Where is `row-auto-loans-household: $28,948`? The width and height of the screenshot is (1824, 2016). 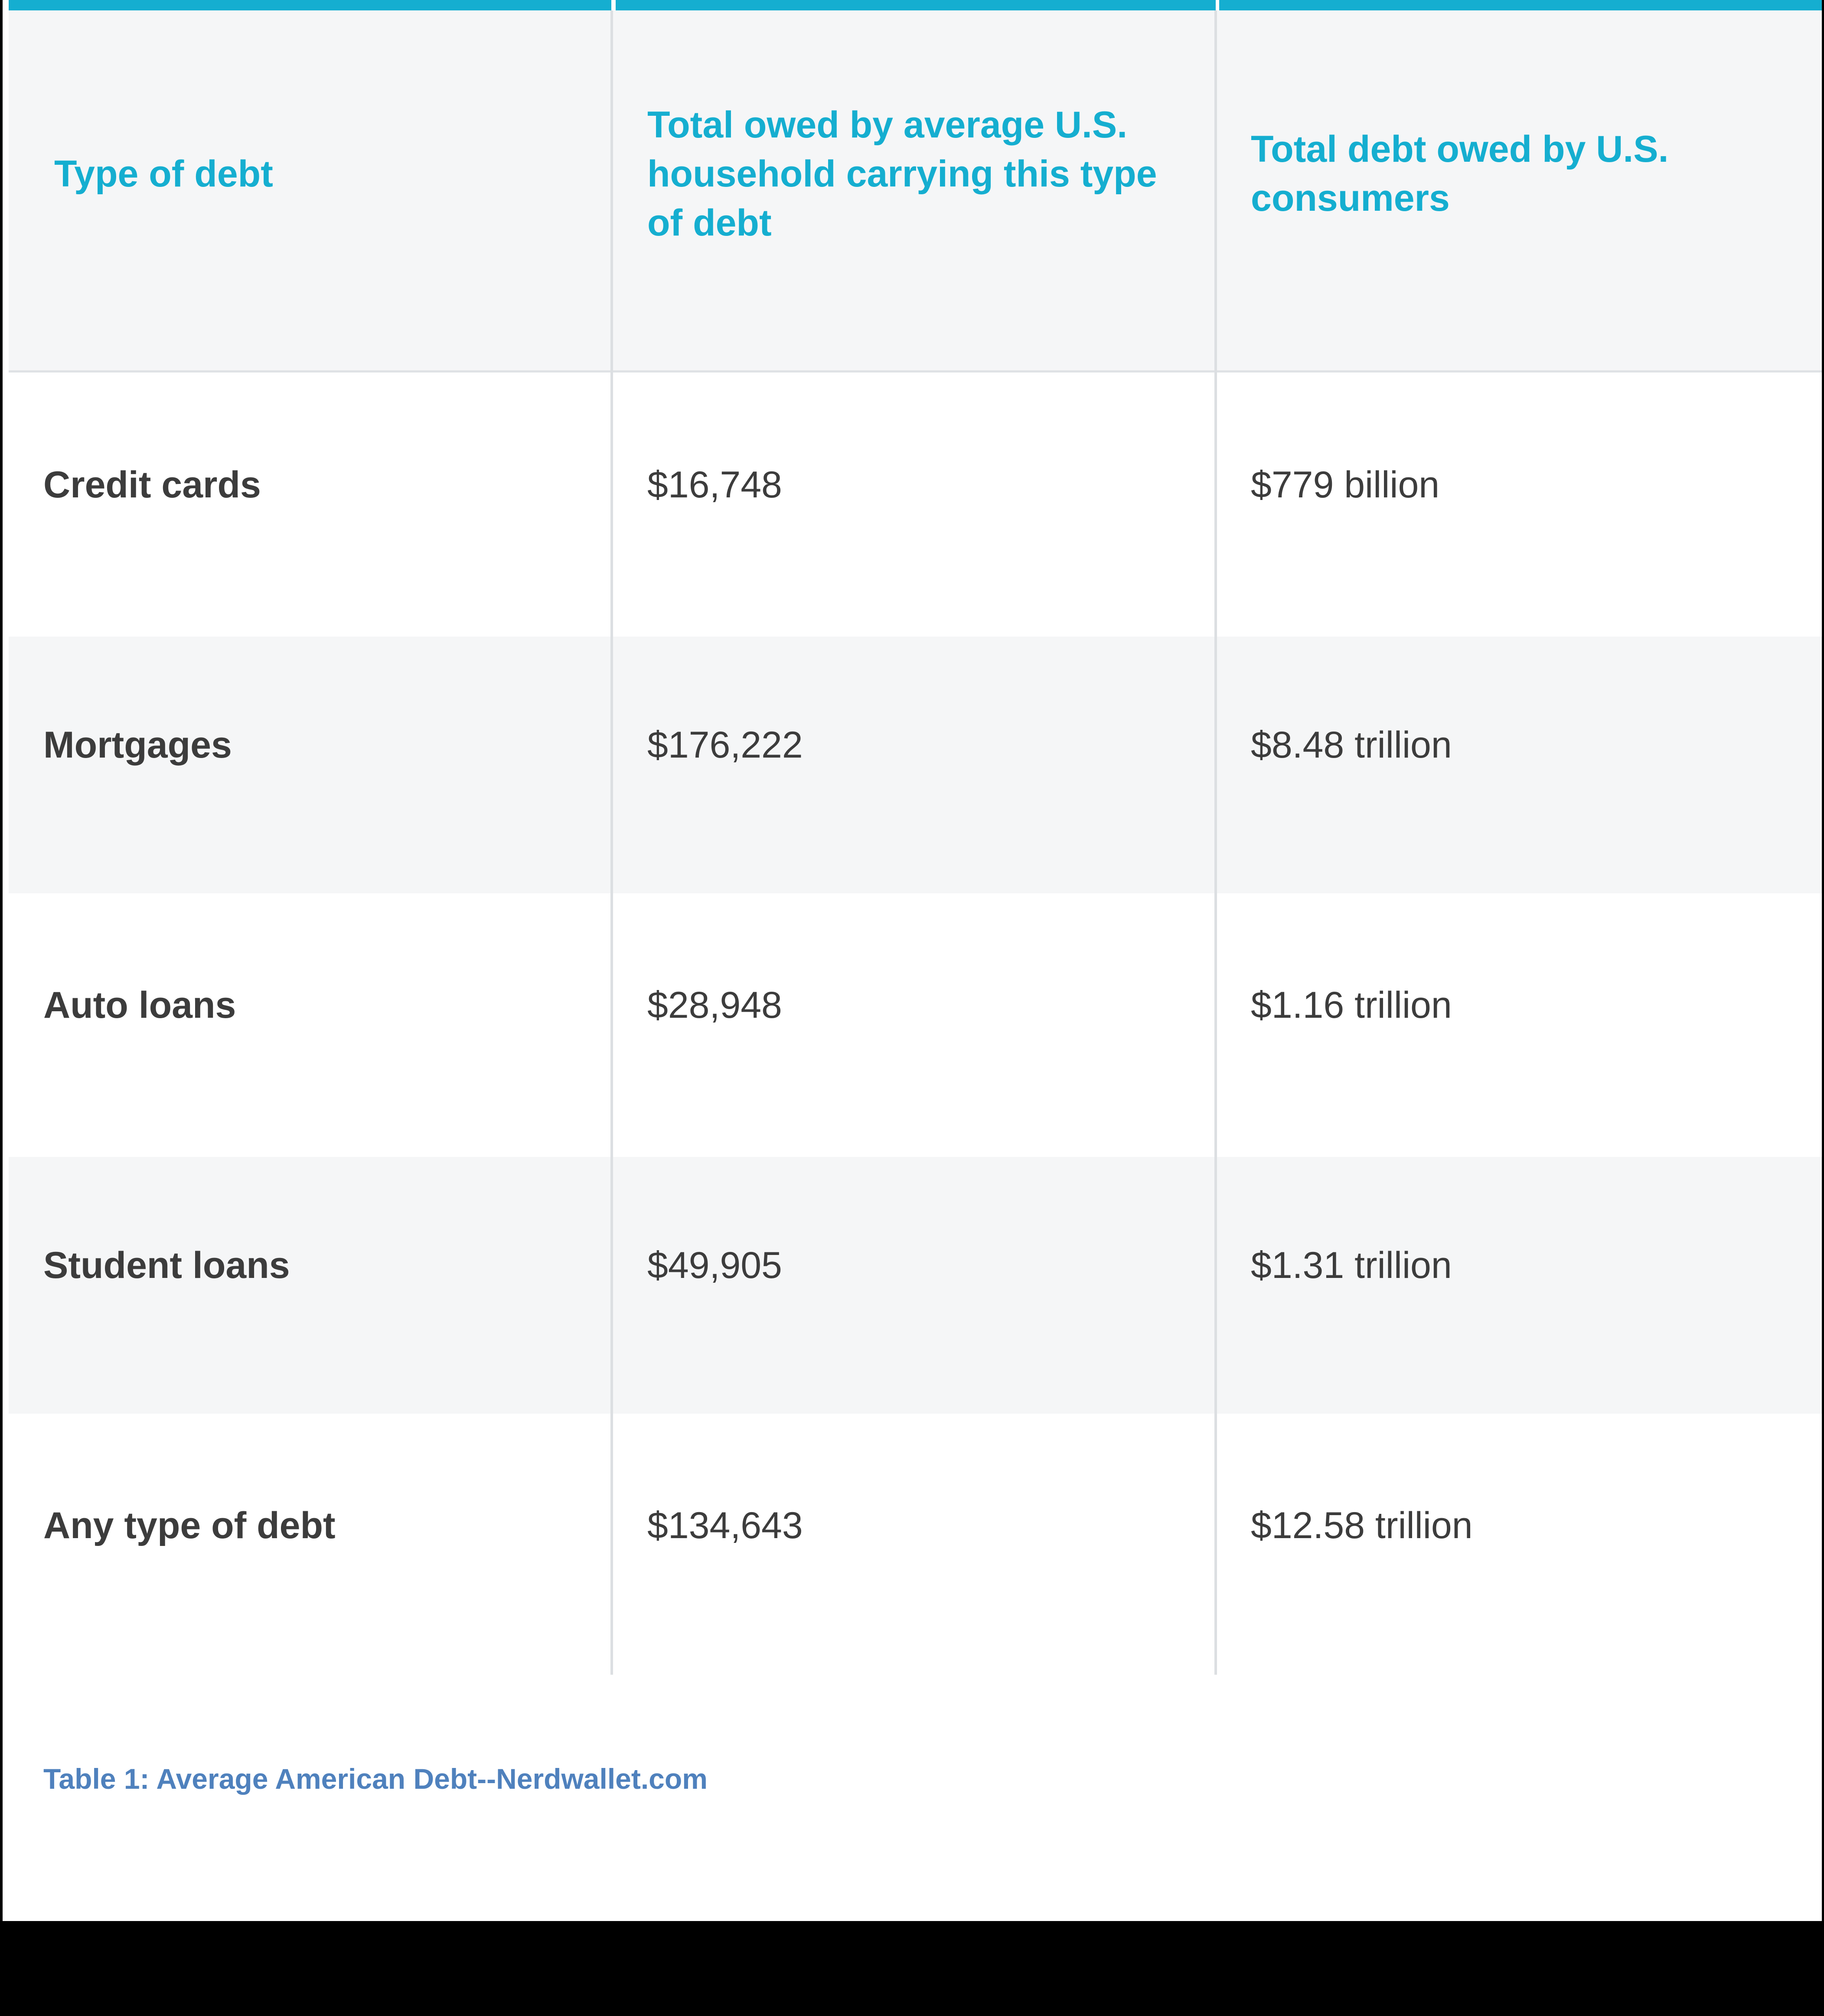
row-auto-loans-household: $28,948 is located at coordinates (714, 1005).